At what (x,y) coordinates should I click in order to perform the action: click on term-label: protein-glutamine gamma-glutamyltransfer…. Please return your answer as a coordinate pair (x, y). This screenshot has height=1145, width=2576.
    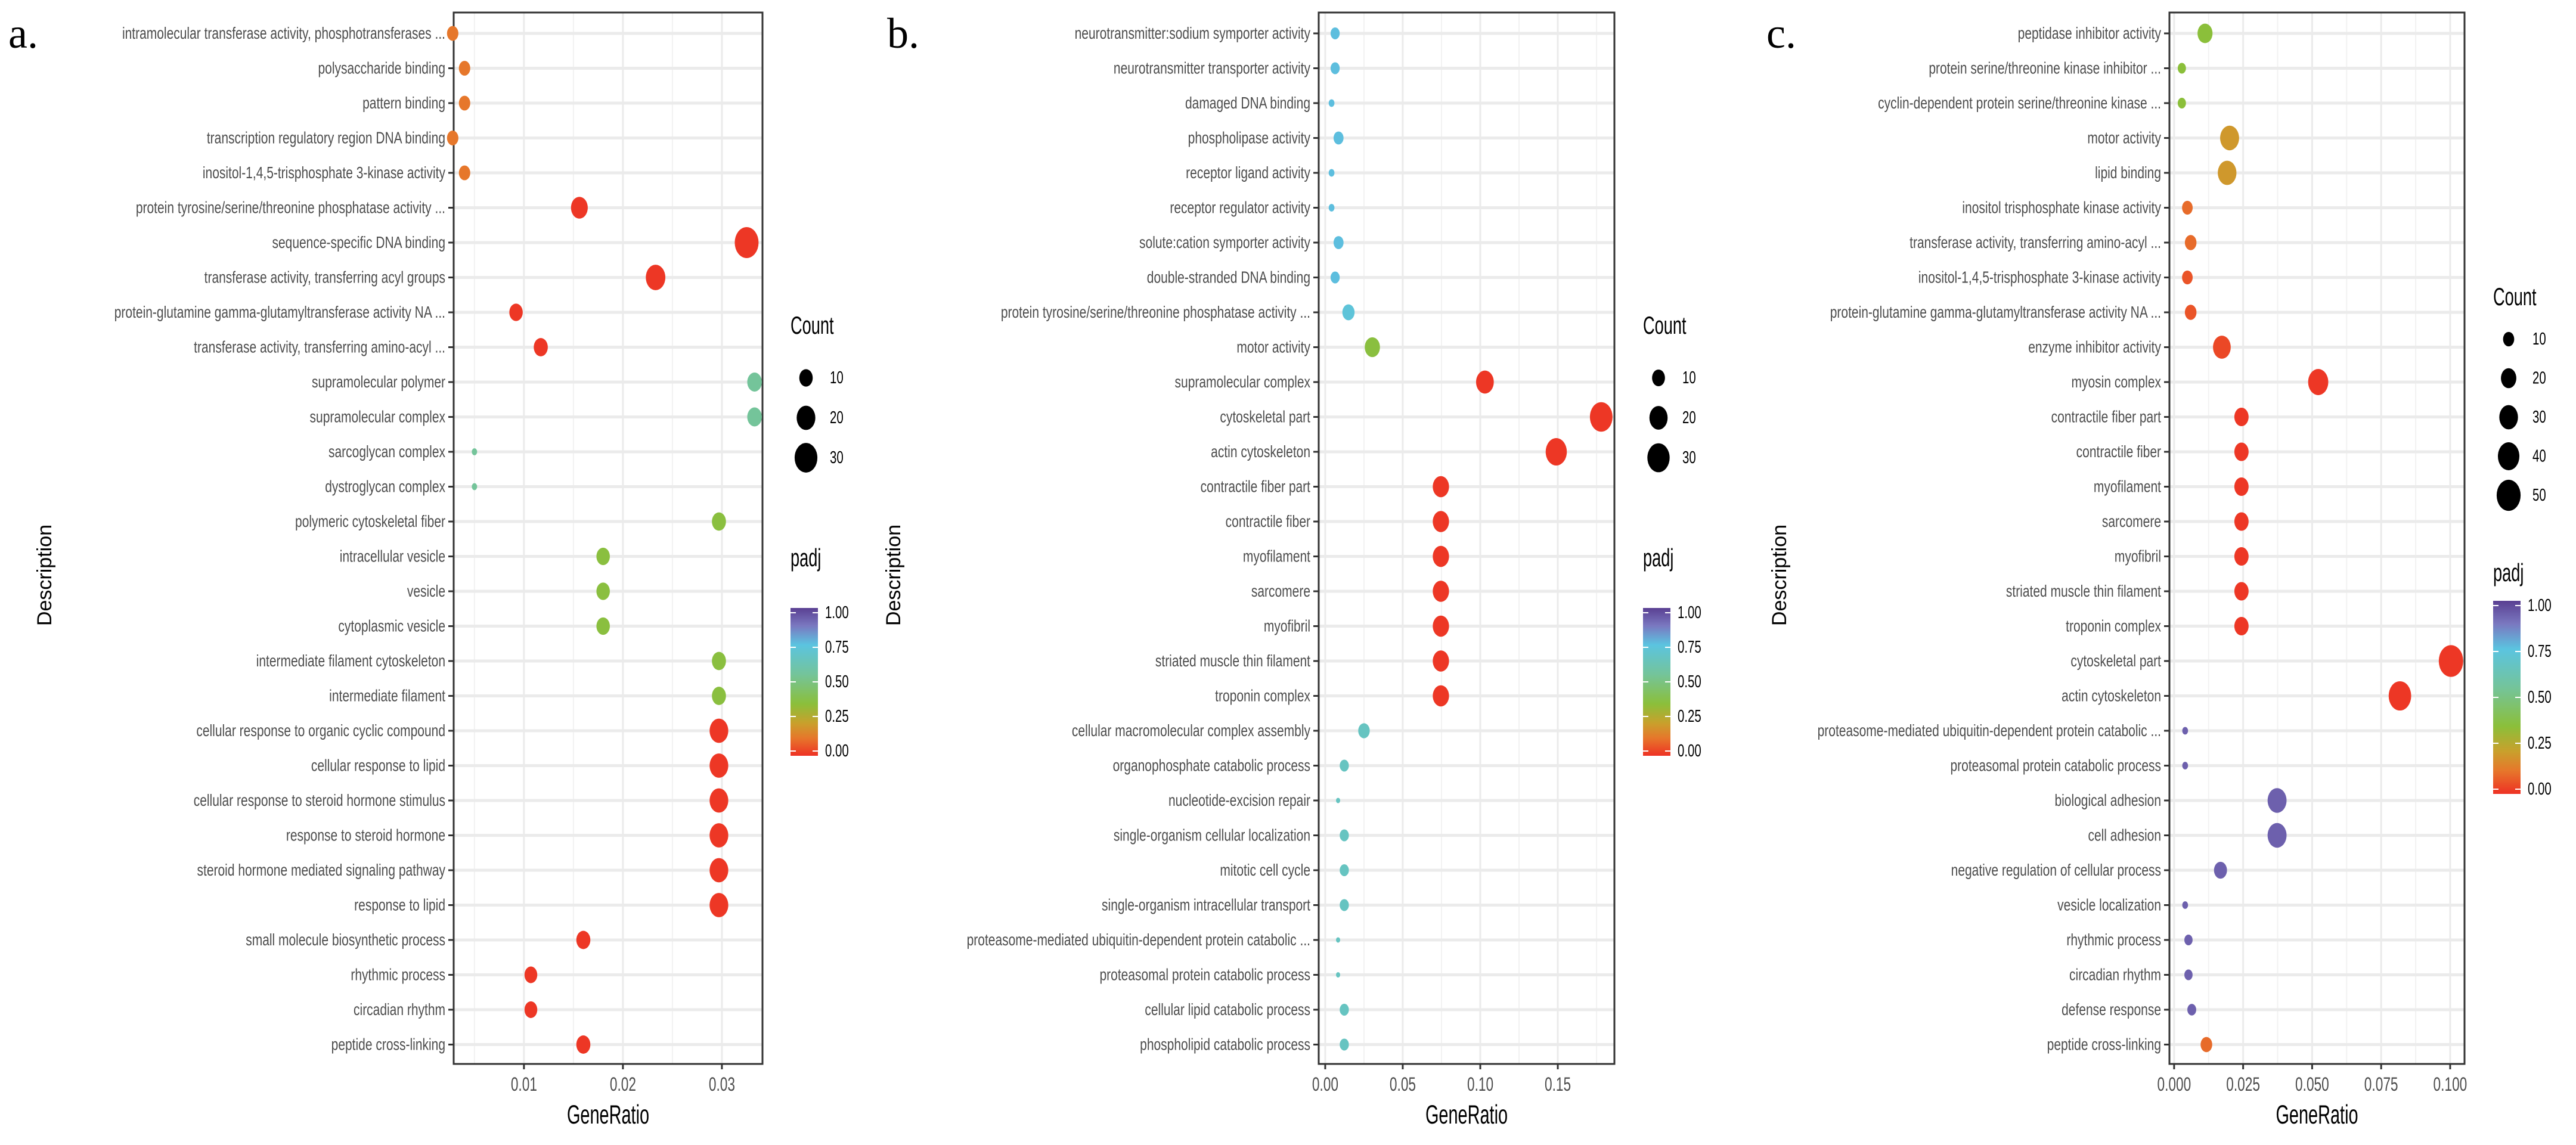
    Looking at the image, I should click on (279, 312).